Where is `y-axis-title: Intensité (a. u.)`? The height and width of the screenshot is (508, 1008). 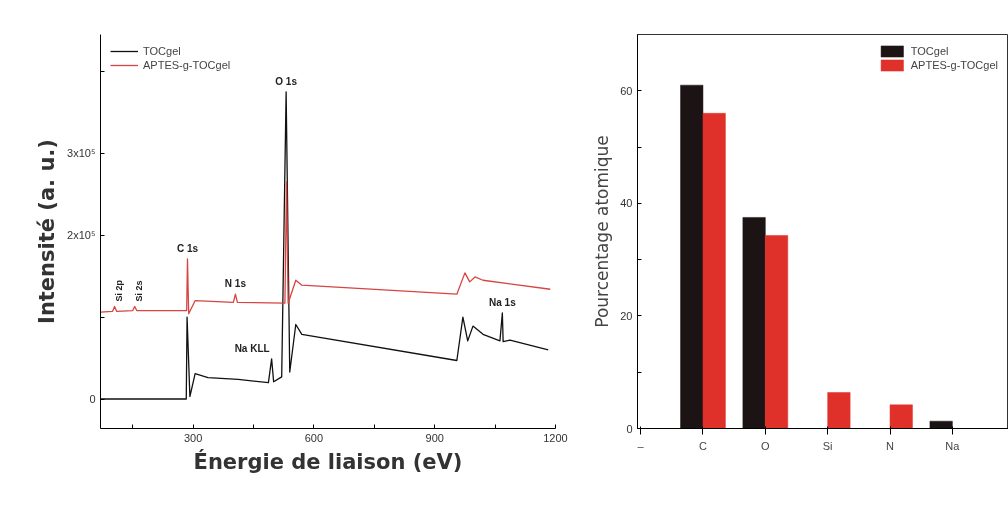
y-axis-title: Intensité (a. u.) is located at coordinates (47, 231).